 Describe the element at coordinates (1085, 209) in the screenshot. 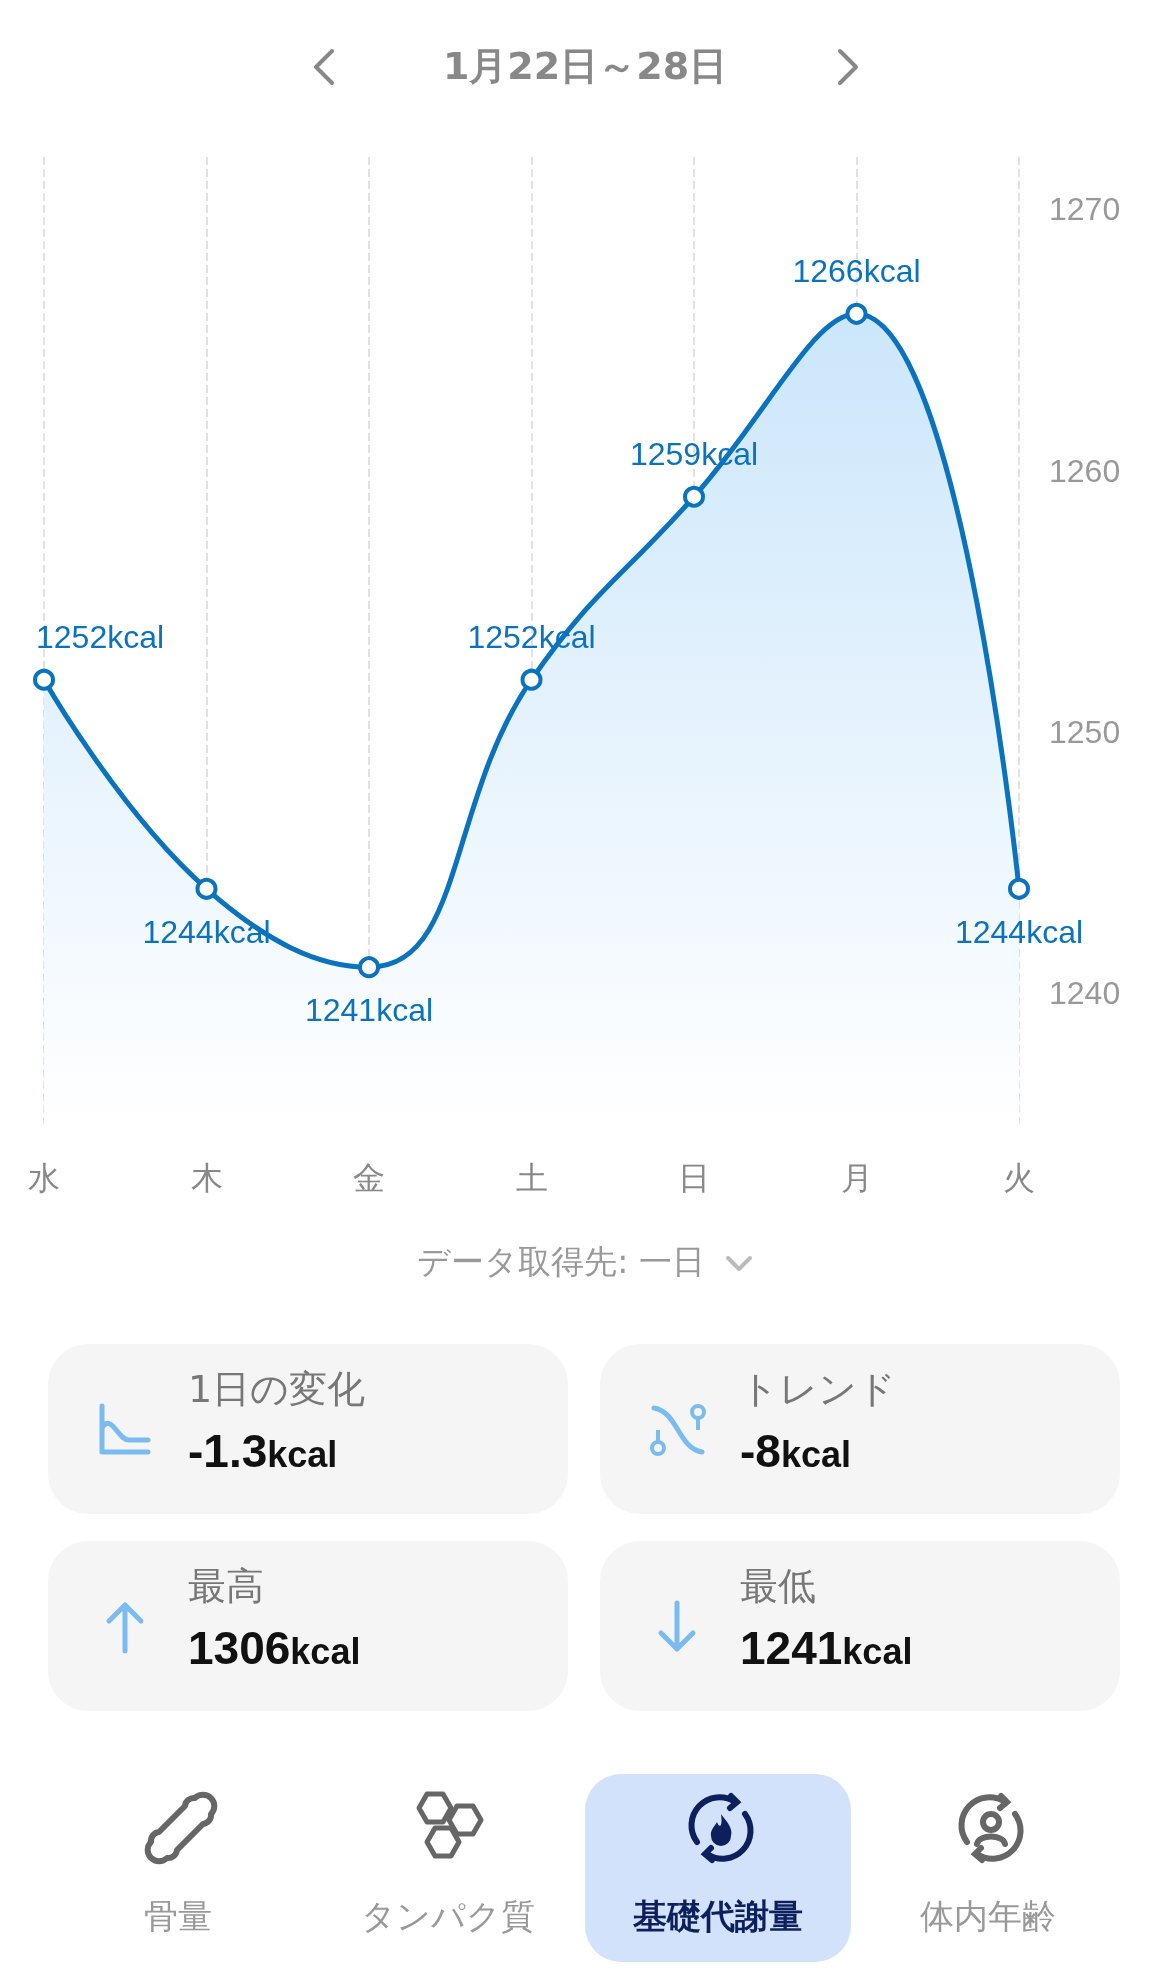

I see `y-tick-label: 1270` at that location.